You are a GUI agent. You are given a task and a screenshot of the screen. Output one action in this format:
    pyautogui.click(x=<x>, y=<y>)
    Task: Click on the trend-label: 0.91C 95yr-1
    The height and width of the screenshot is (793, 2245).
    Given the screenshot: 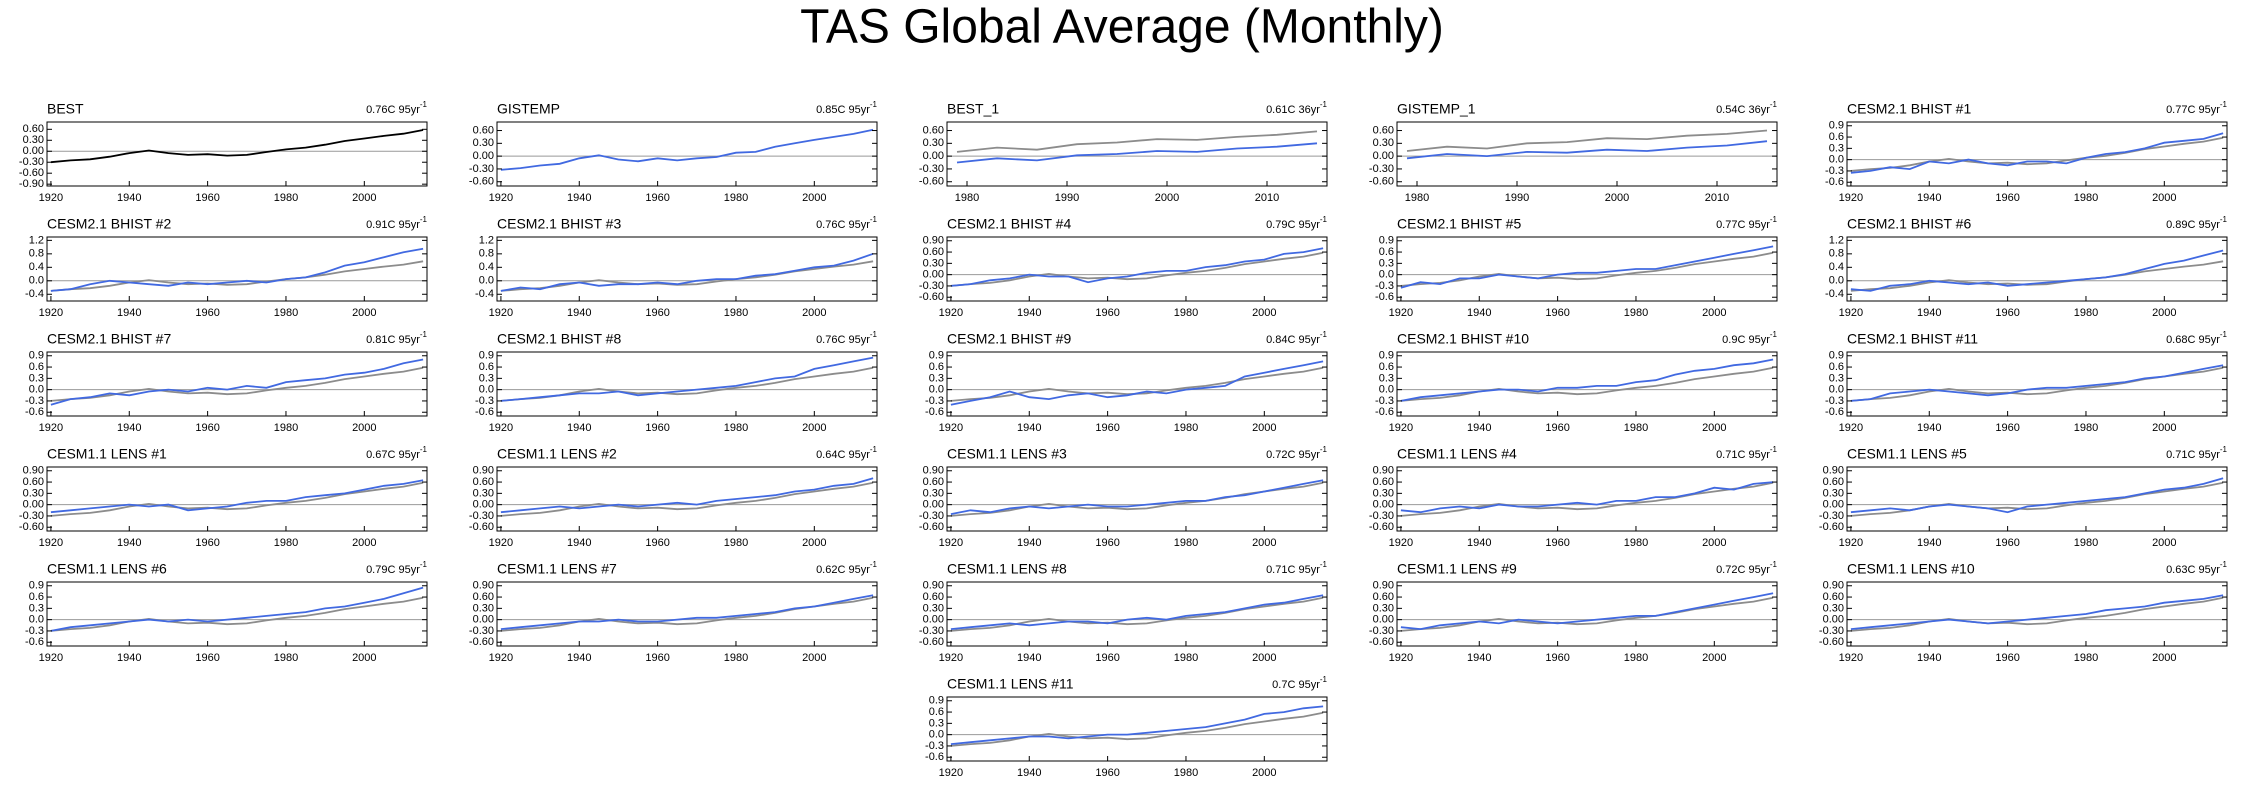 What is the action you would take?
    pyautogui.click(x=396, y=223)
    